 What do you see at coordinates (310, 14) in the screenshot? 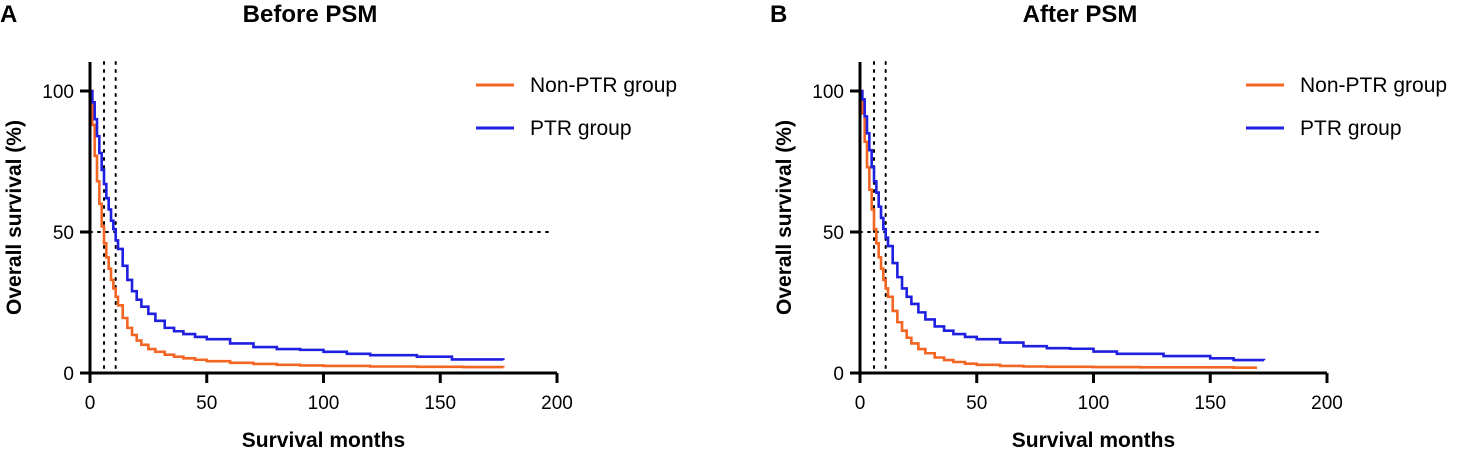
I see `chart-title: Before PSM` at bounding box center [310, 14].